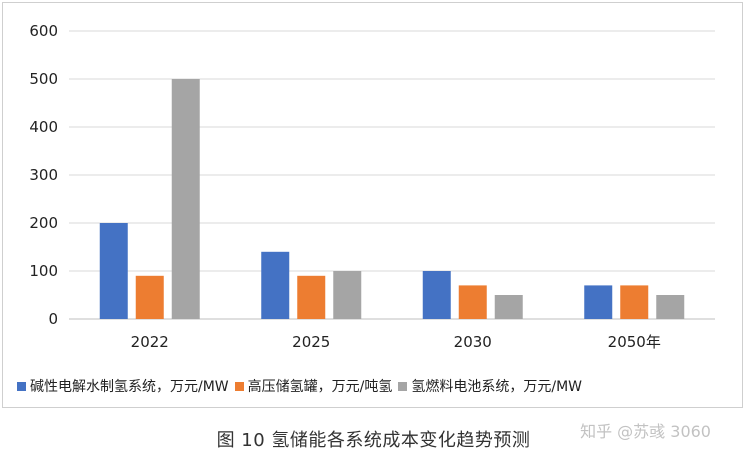  What do you see at coordinates (185, 199) in the screenshot?
I see `bar-fuel-cell-2022` at bounding box center [185, 199].